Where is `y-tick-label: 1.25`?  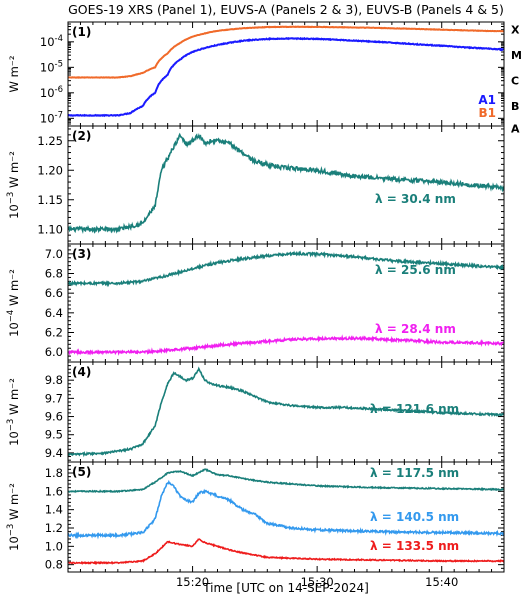
y-tick-label: 1.25 is located at coordinates (50, 141).